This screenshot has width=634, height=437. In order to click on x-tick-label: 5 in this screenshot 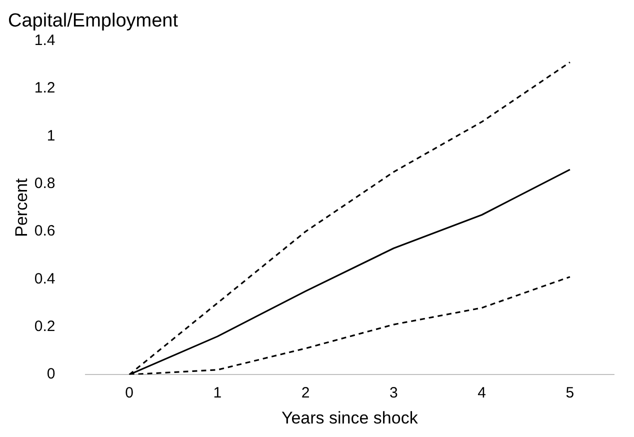, I will do `click(570, 393)`.